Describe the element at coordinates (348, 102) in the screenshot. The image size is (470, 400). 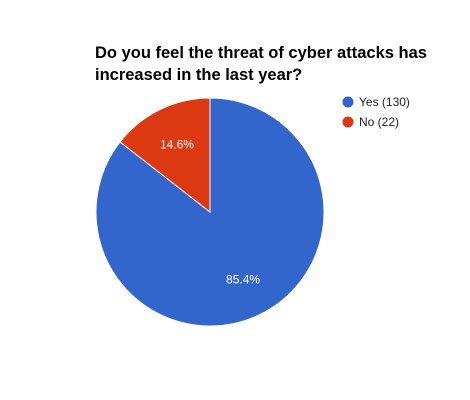
I see `legend-swatch-yes` at that location.